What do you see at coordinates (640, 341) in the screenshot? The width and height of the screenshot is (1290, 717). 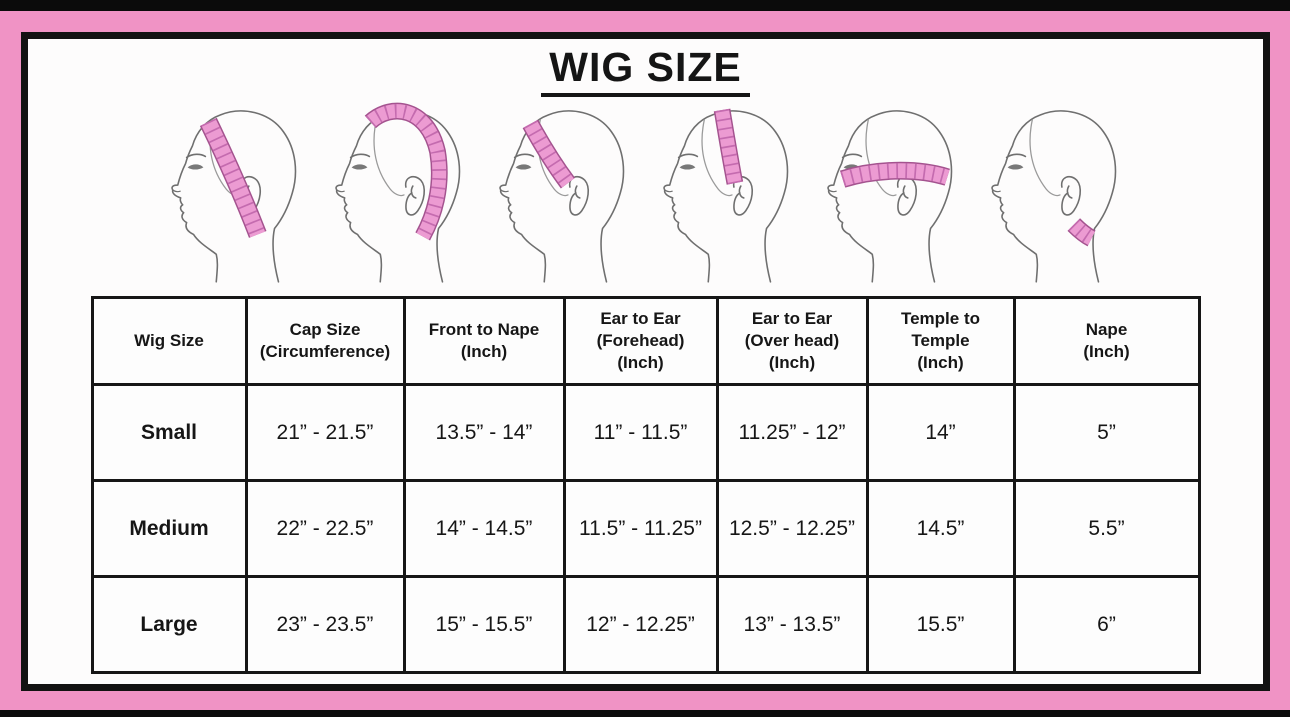 I see `header-ear-to-ear-forehead: Ear to Ear (Forehead) (Inch)` at bounding box center [640, 341].